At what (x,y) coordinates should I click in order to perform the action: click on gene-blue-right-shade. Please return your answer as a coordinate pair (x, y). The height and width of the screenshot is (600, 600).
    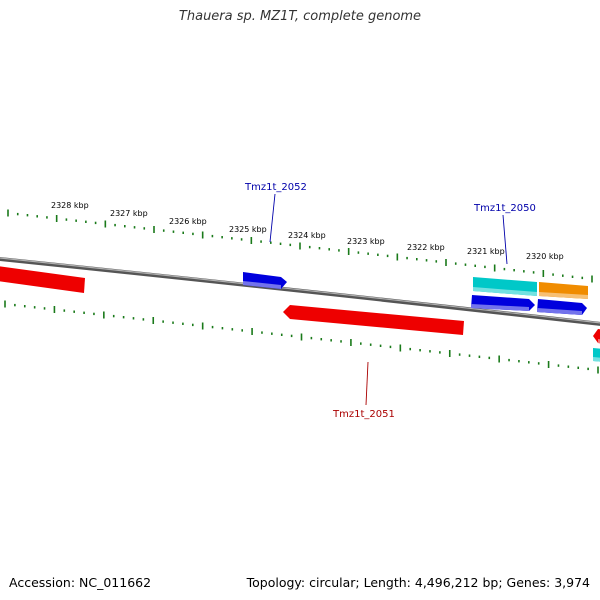
    Looking at the image, I should click on (559, 311).